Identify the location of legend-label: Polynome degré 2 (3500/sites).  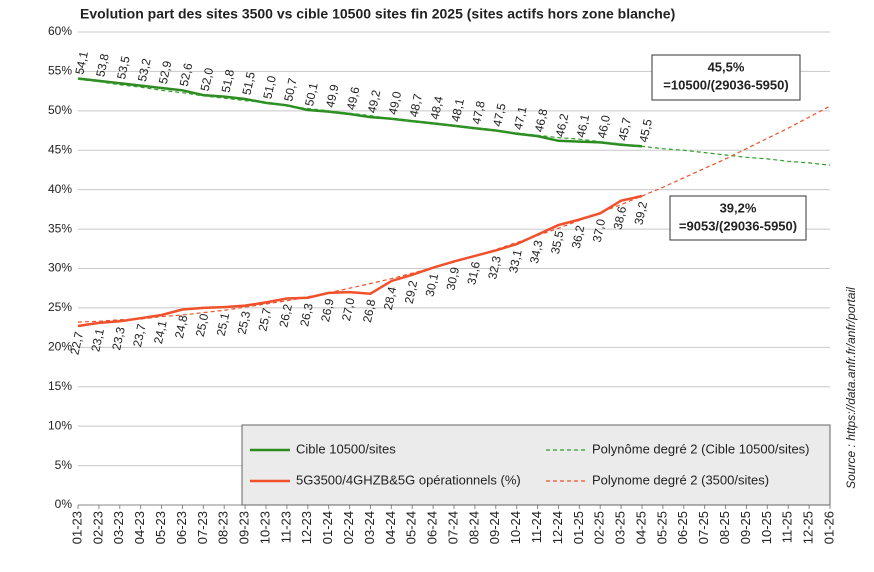
(680, 479).